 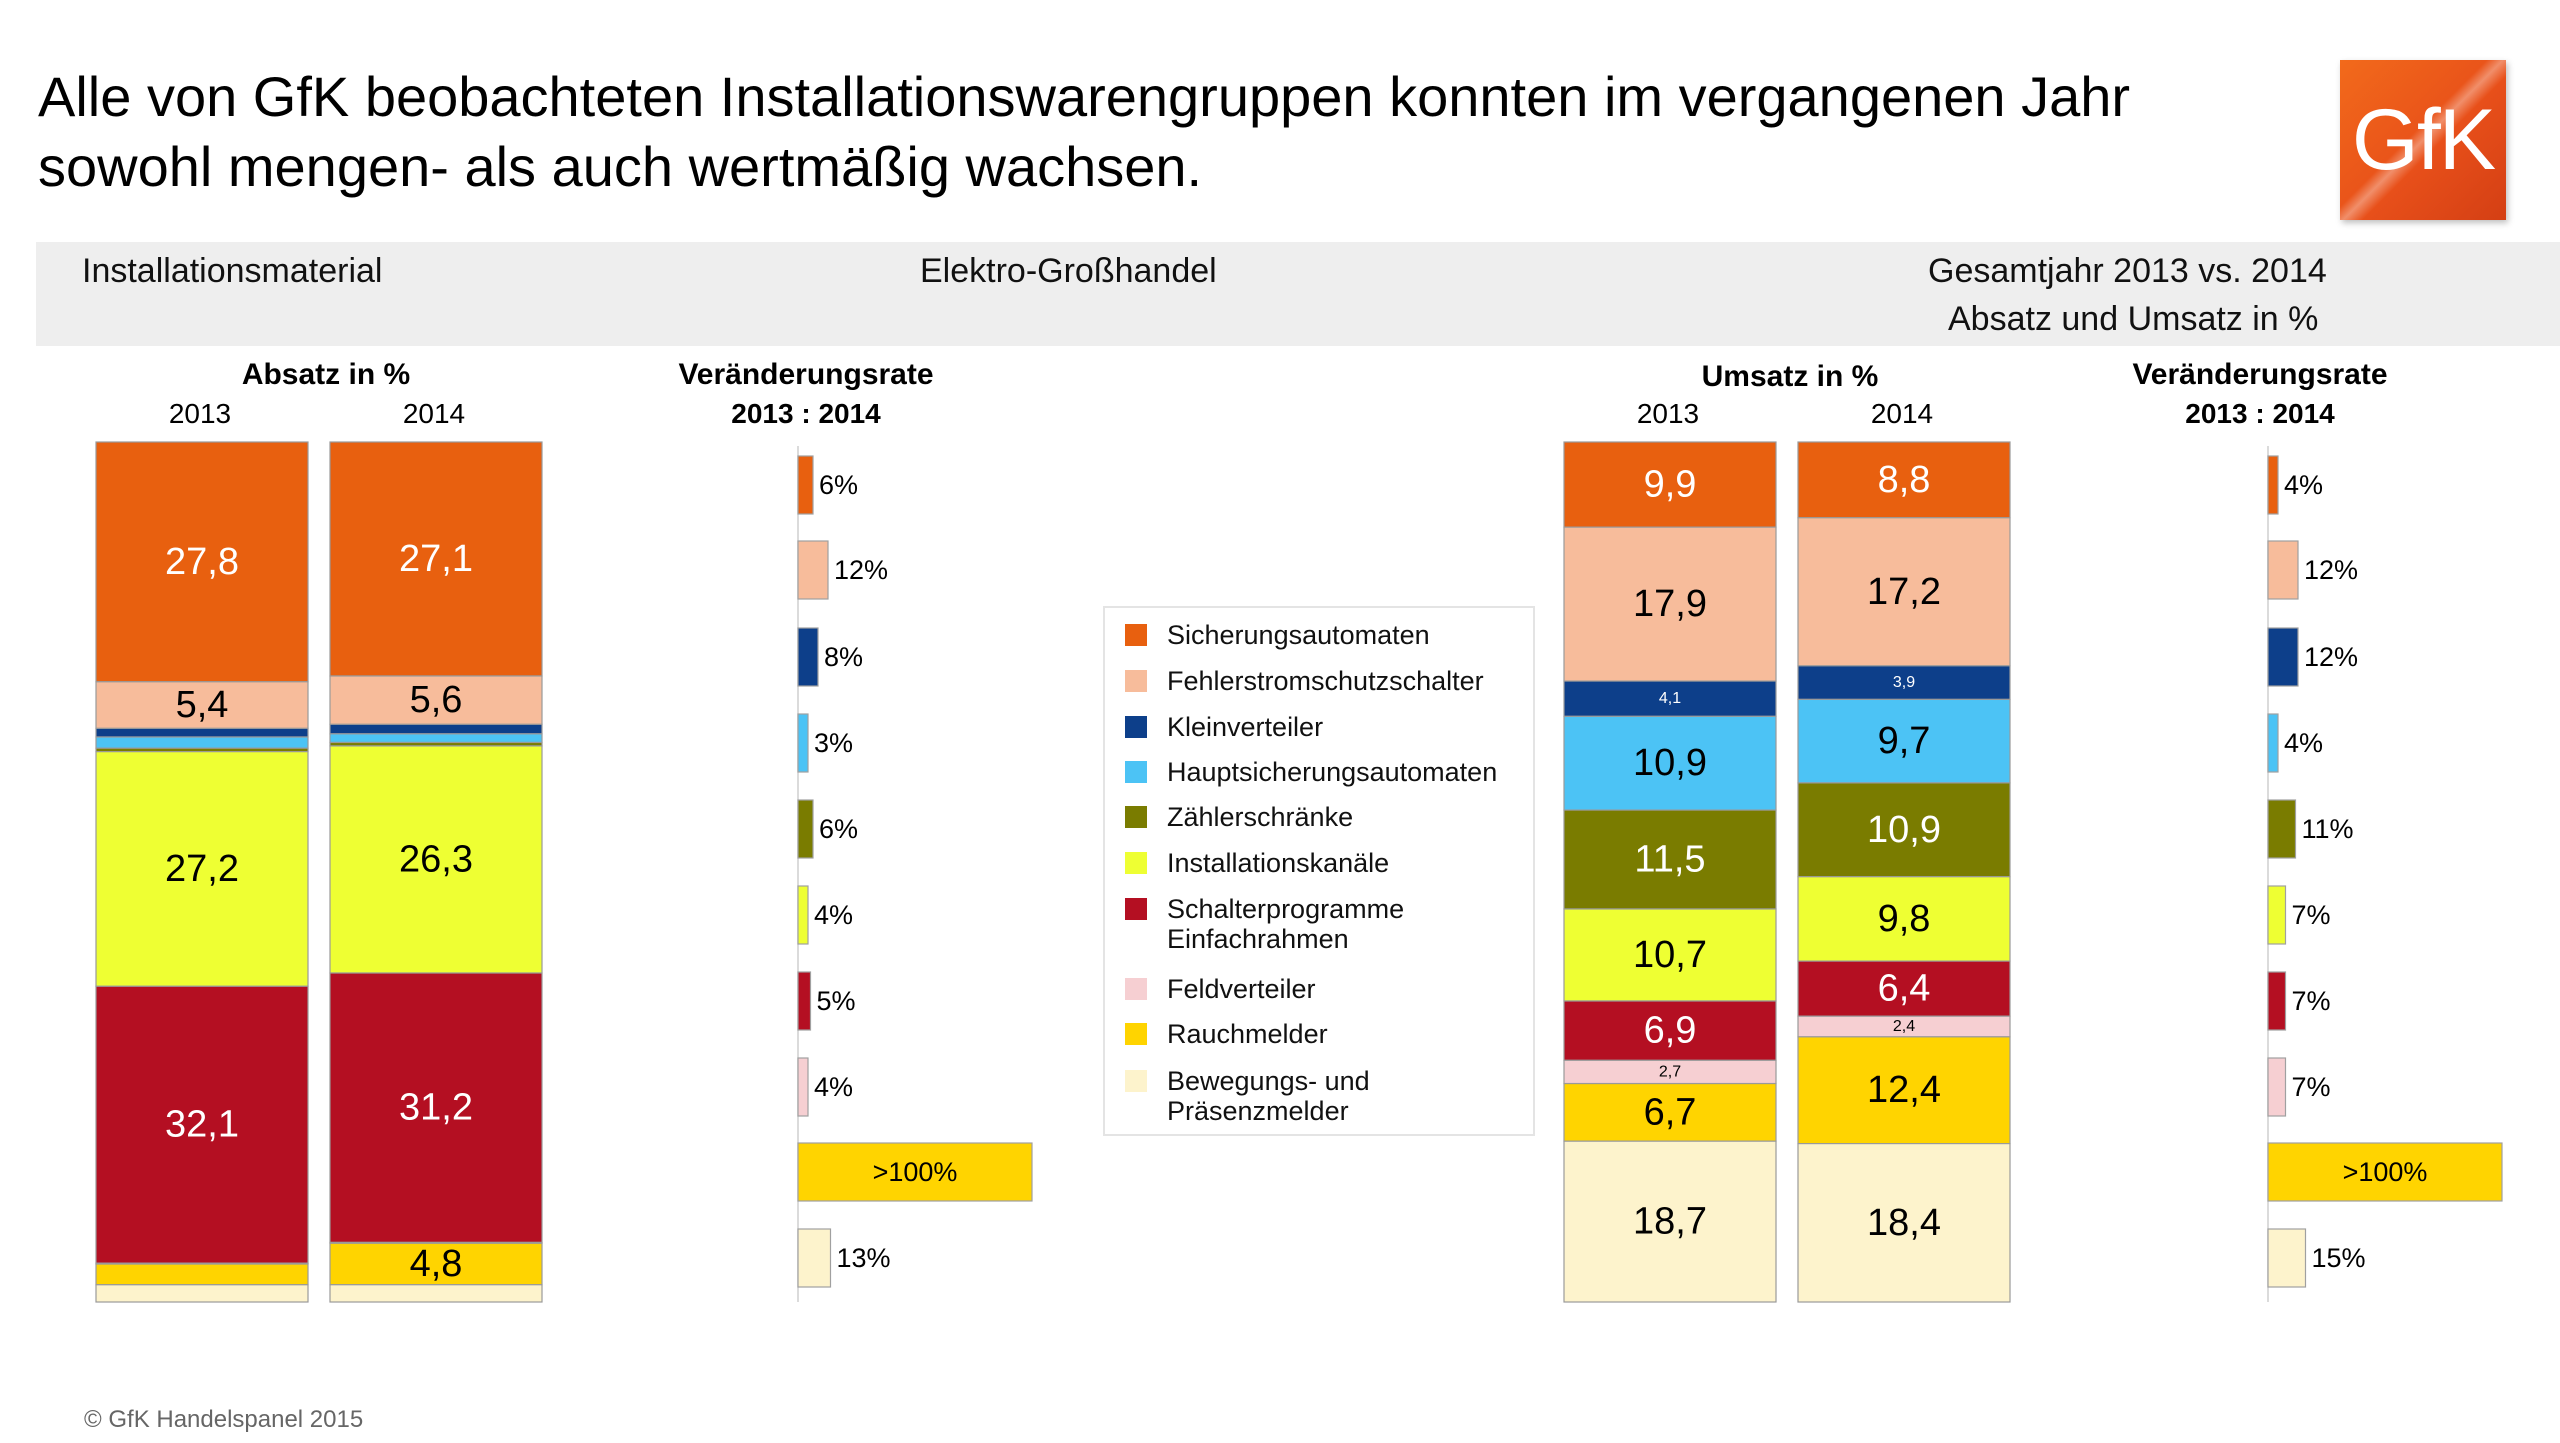 What do you see at coordinates (1247, 1034) in the screenshot?
I see `legend-label: Rauchmelder` at bounding box center [1247, 1034].